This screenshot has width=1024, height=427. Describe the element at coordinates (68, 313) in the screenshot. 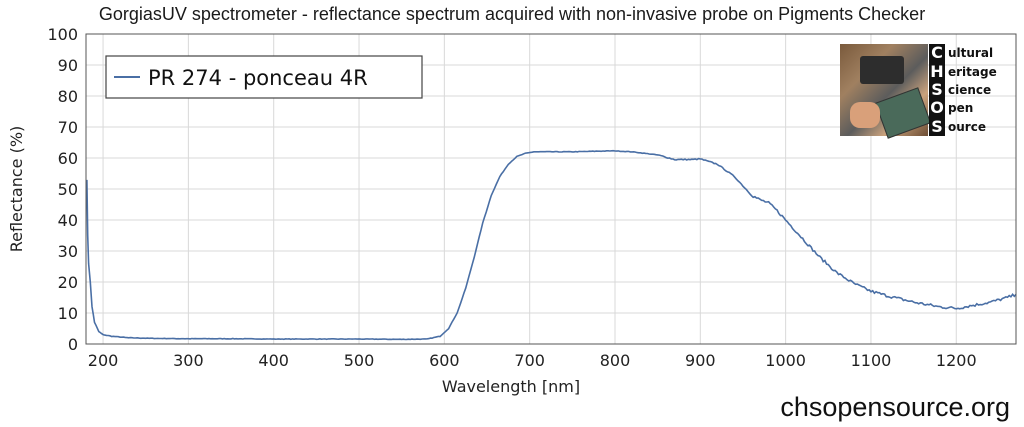

I see `y-tick-label: 10` at that location.